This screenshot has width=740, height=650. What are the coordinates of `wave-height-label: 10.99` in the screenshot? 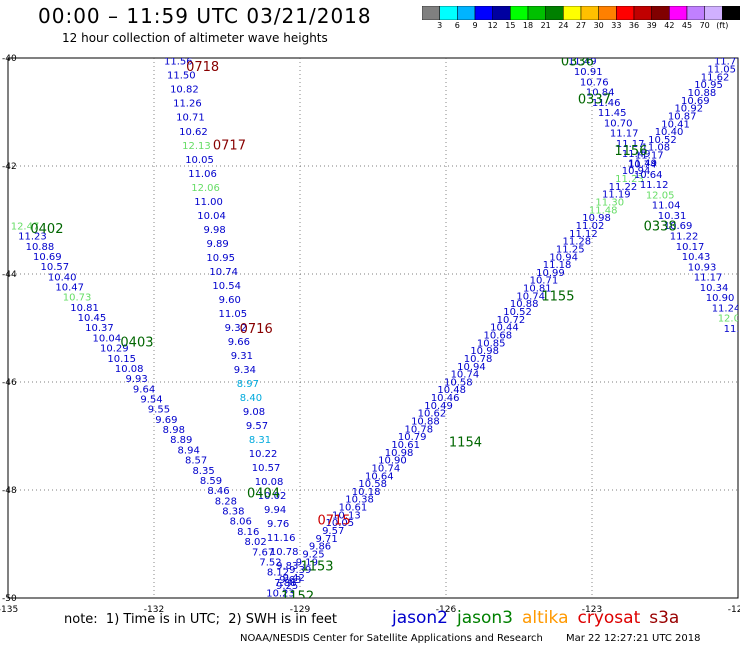 It's located at (550, 273).